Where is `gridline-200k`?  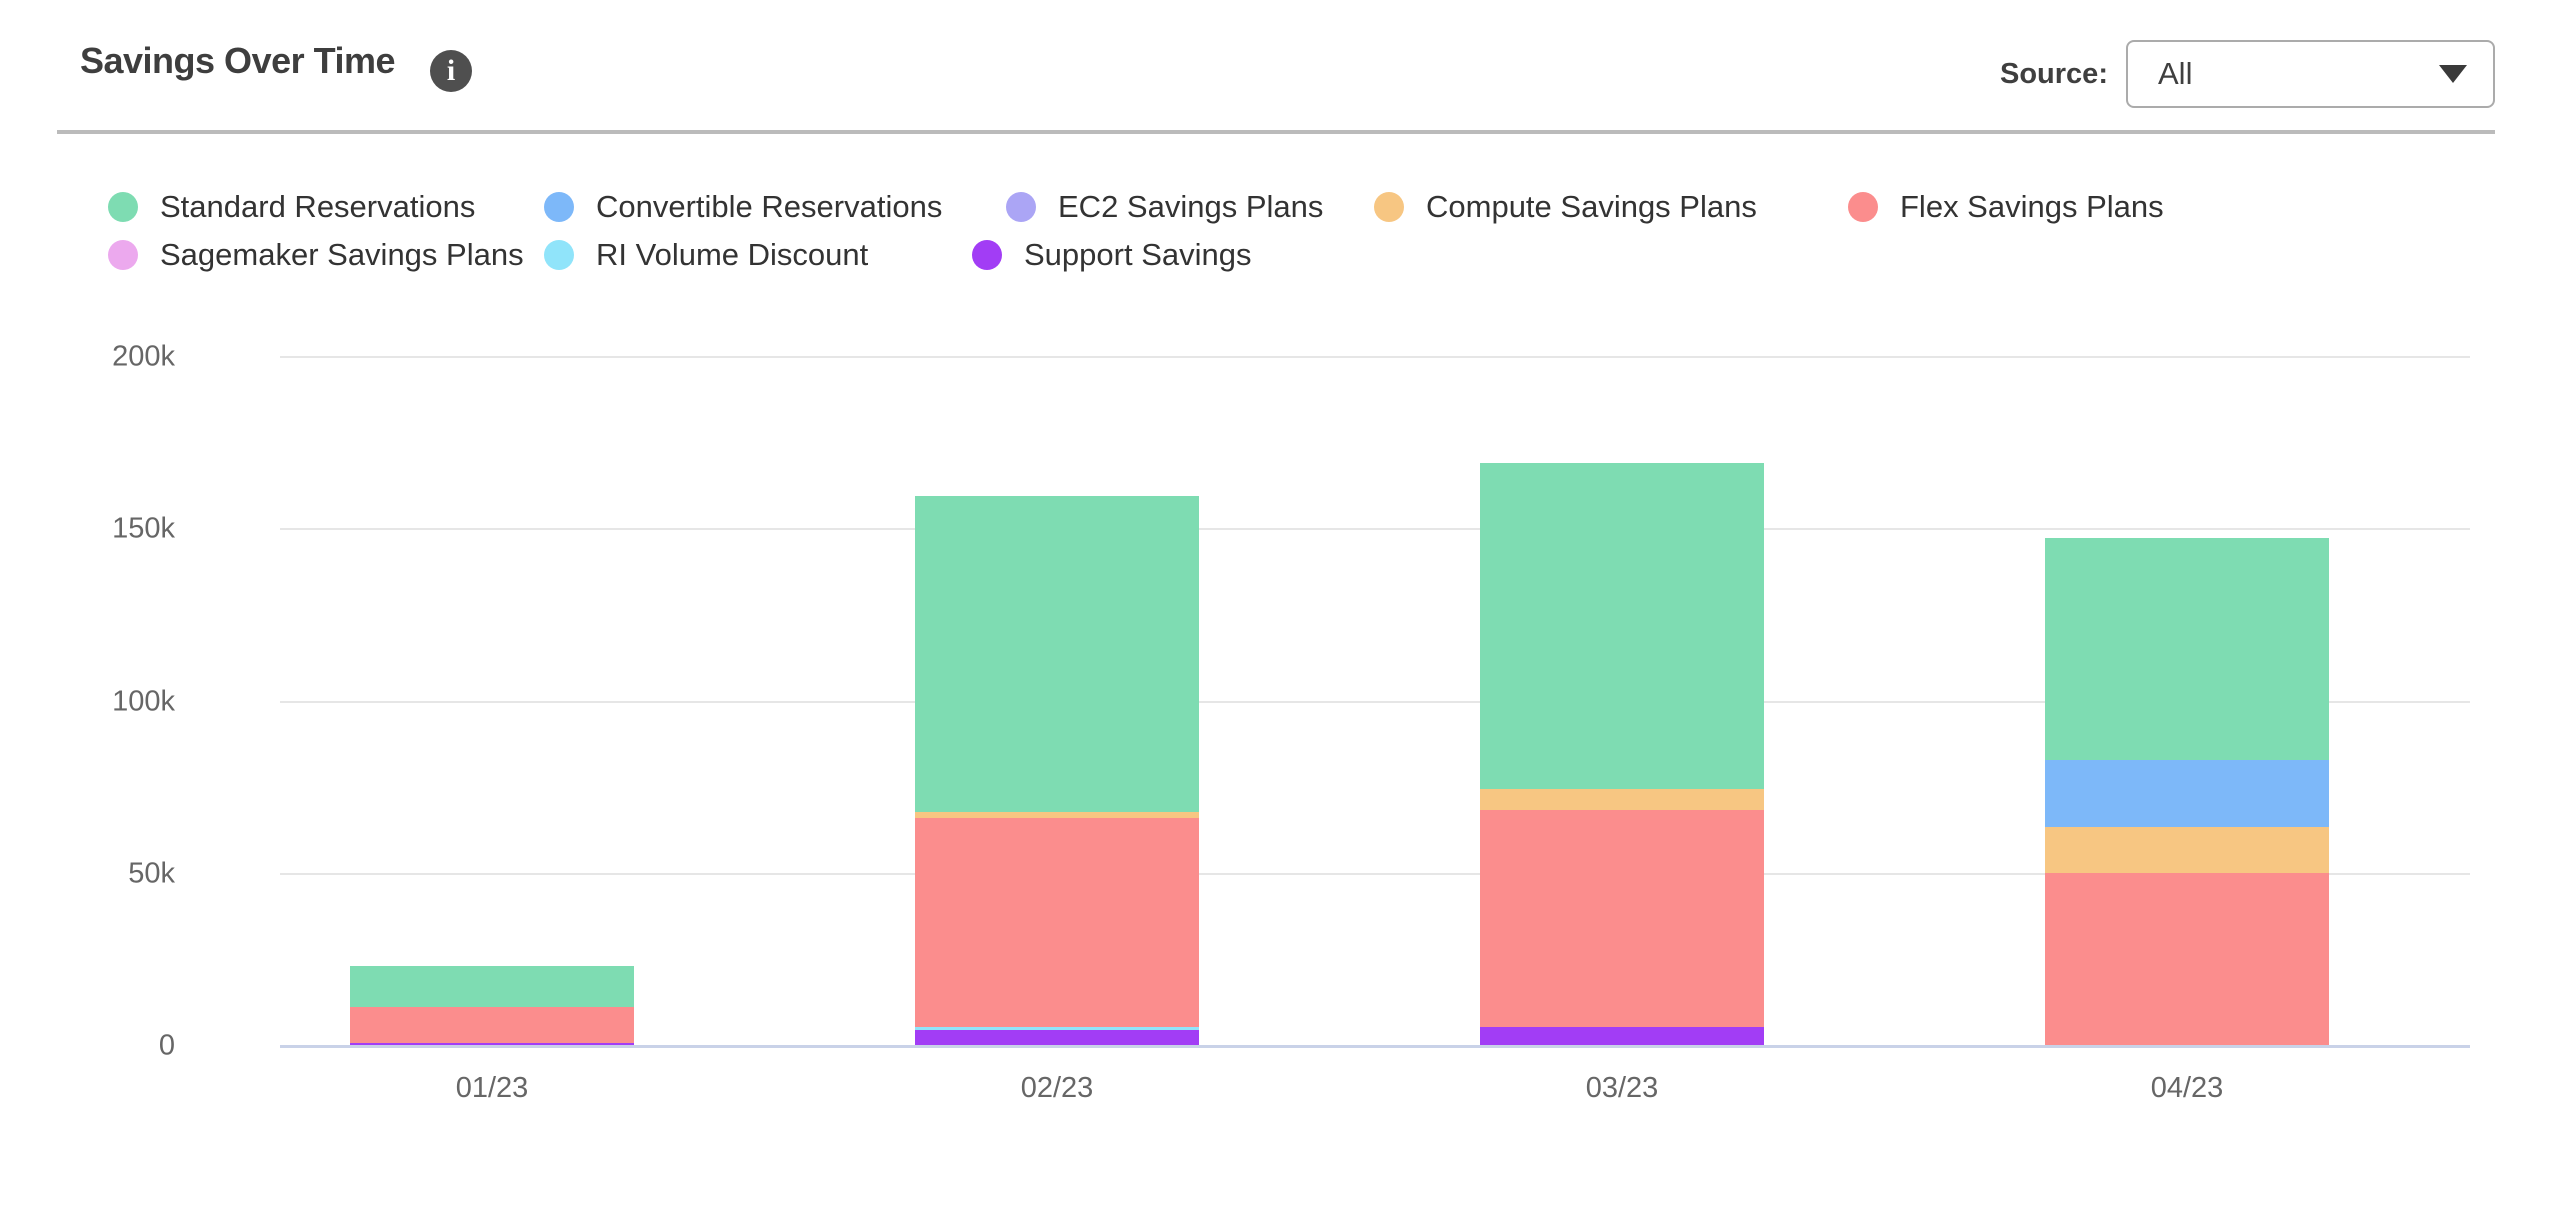 gridline-200k is located at coordinates (1375, 357).